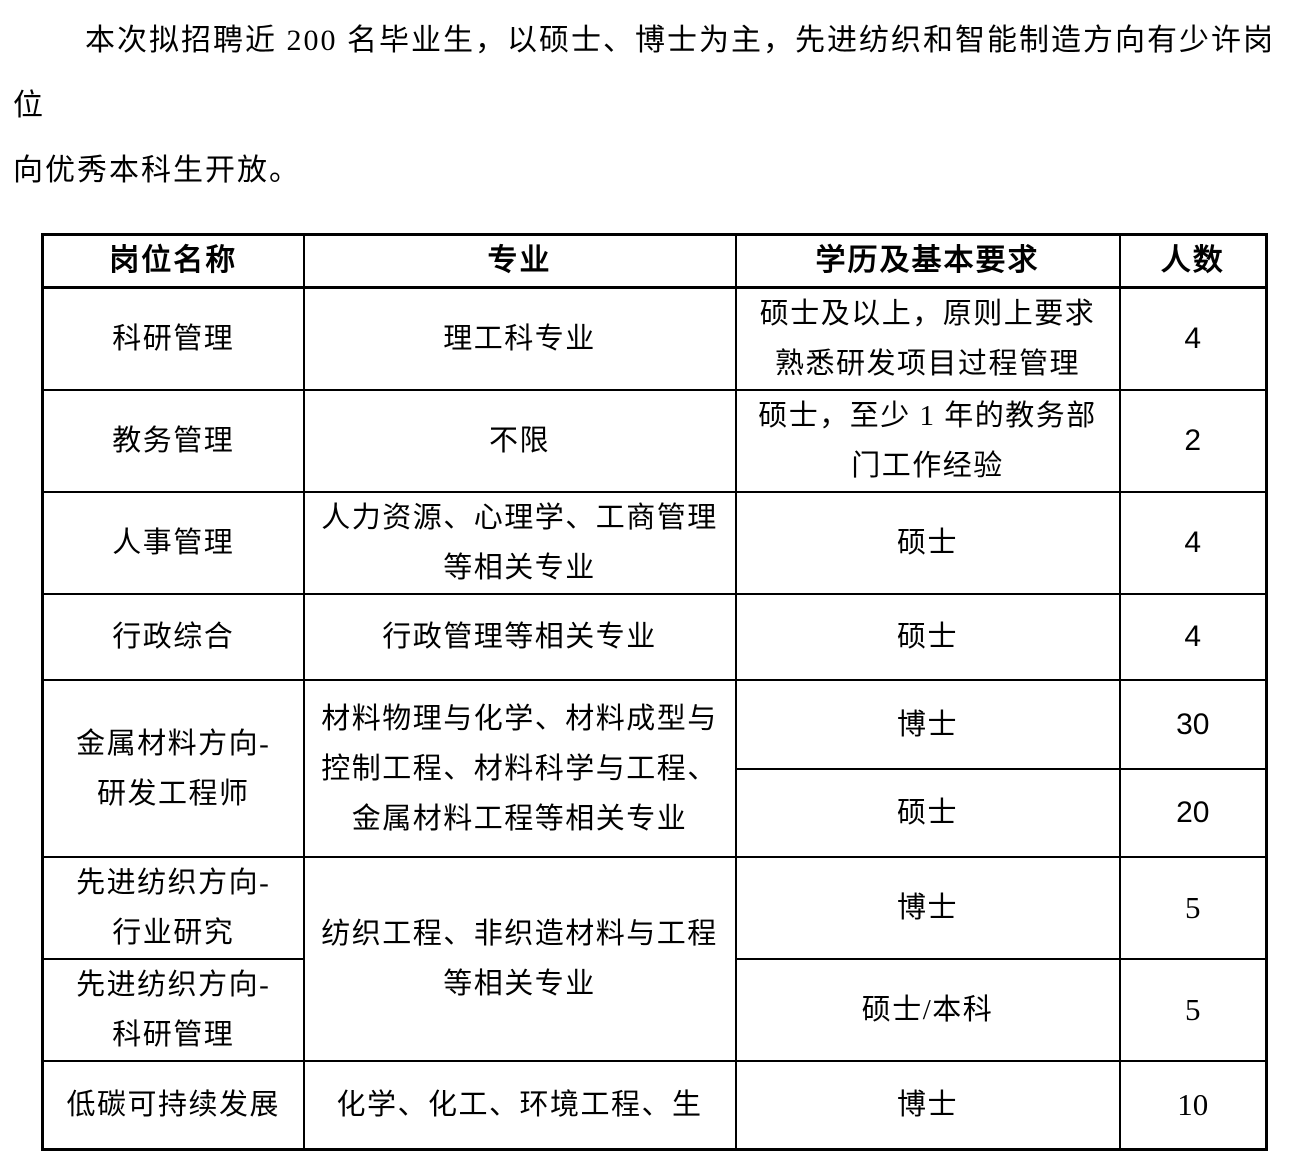 This screenshot has height=1151, width=1312. What do you see at coordinates (1193, 441) in the screenshot?
I see `cell-count: 2` at bounding box center [1193, 441].